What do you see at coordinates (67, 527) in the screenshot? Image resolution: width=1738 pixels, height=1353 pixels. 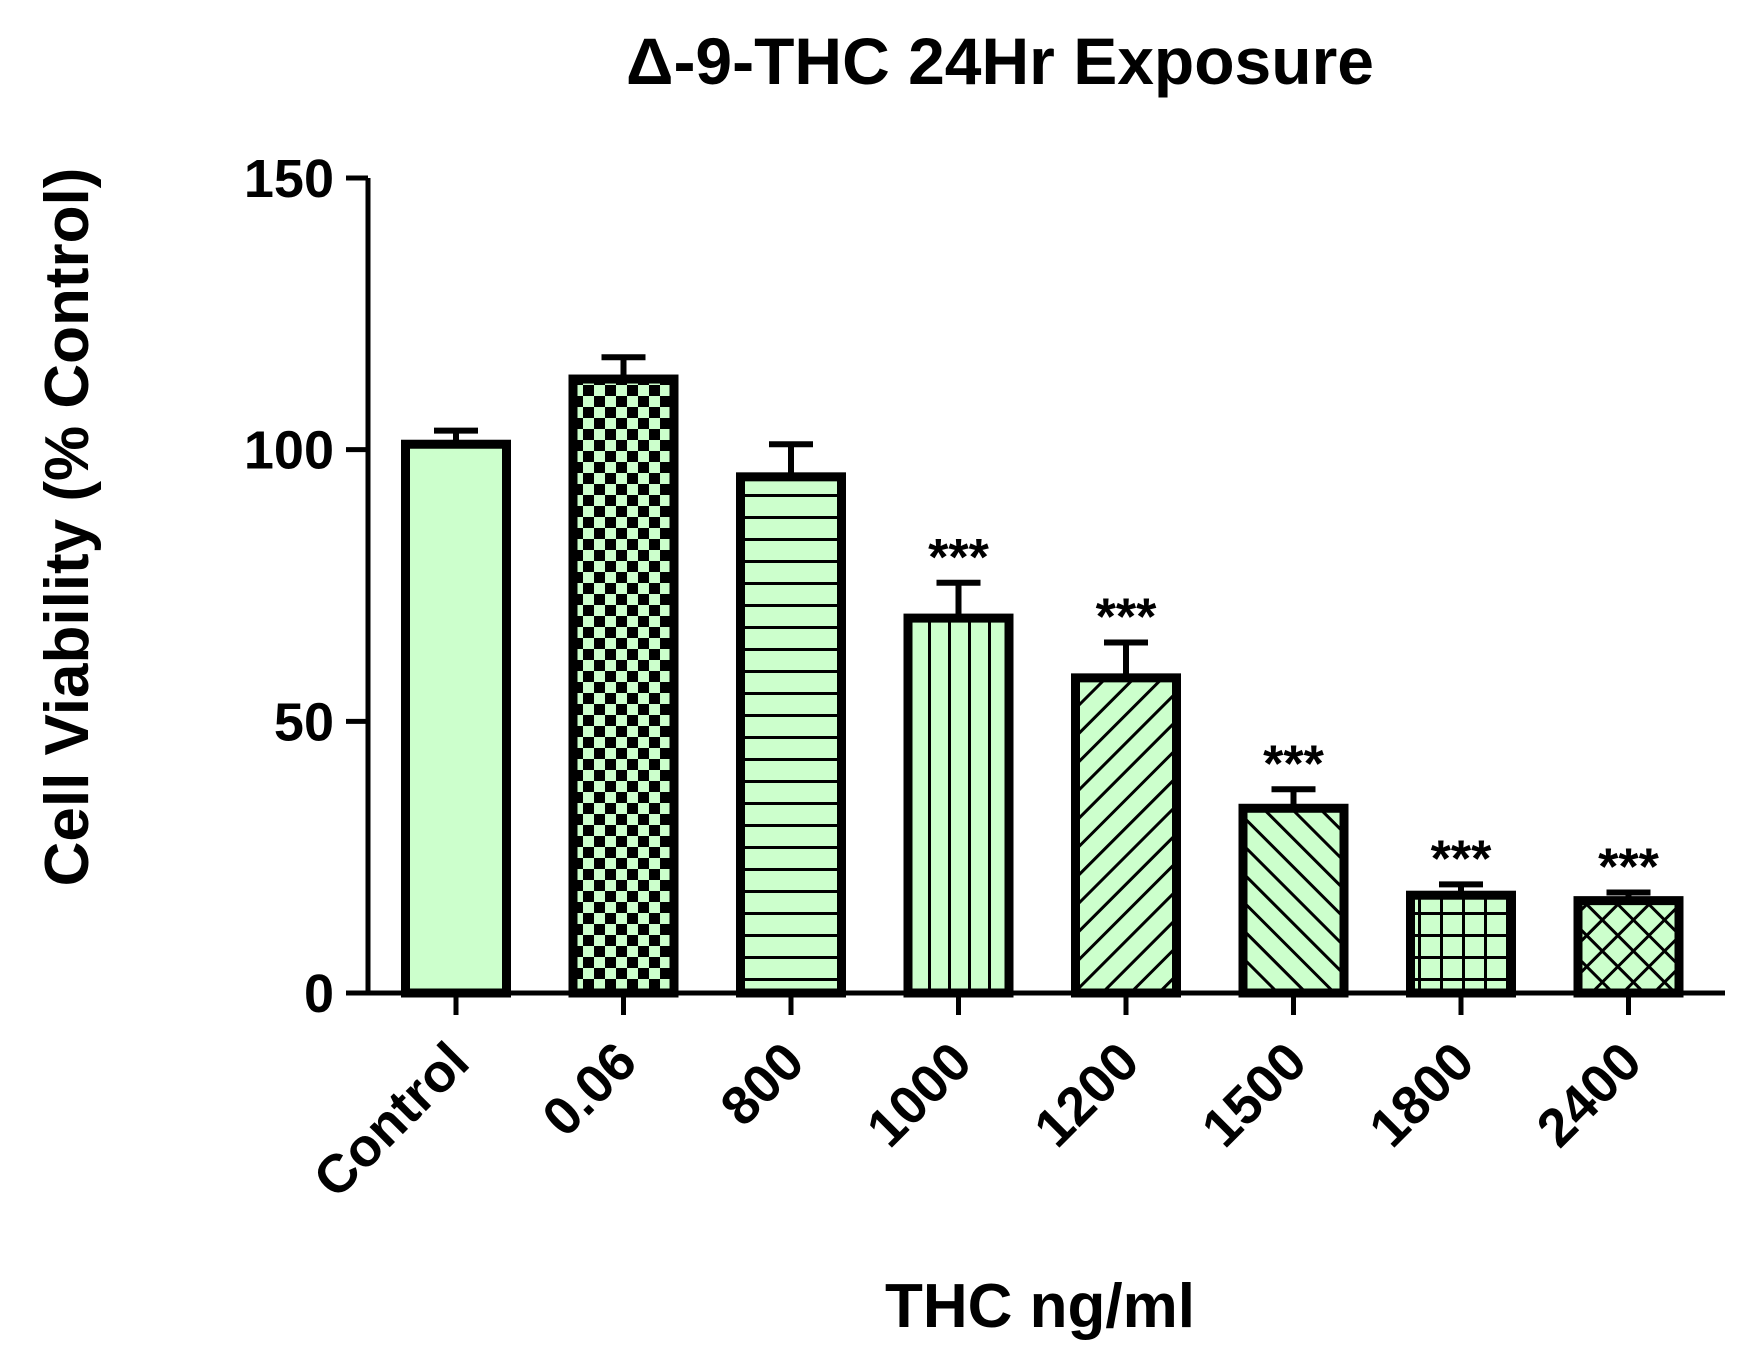 I see `y-axis-label: Cell Viability (% Control)` at bounding box center [67, 527].